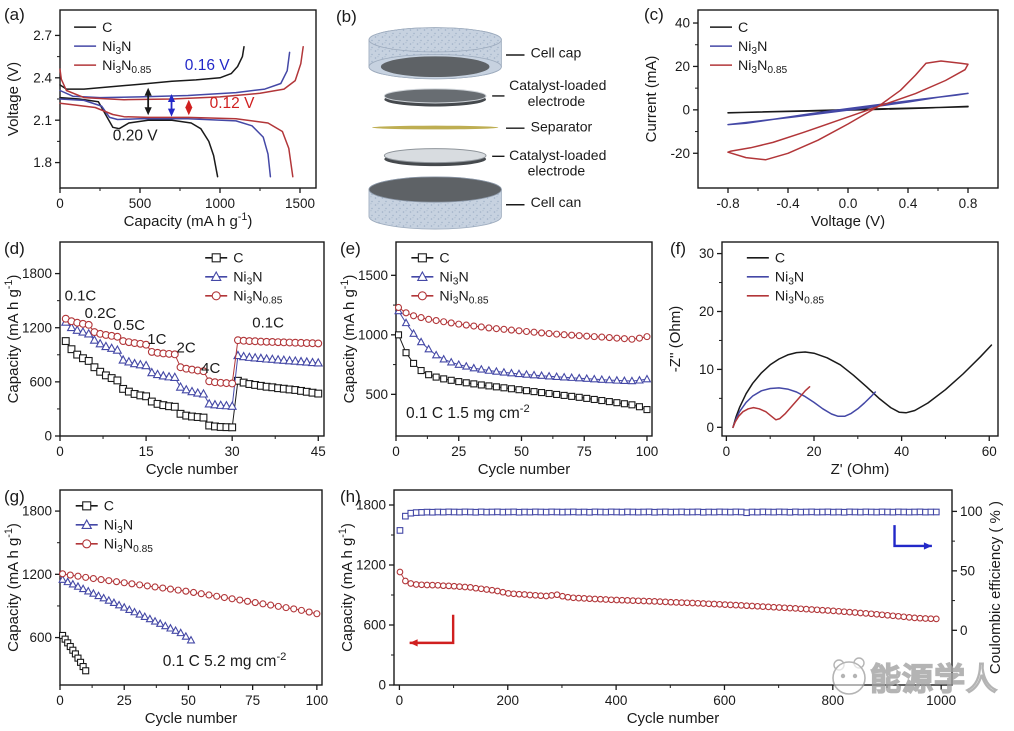  What do you see at coordinates (232, 103) in the screenshot?
I see `svg-text: 0.12 V` at bounding box center [232, 103].